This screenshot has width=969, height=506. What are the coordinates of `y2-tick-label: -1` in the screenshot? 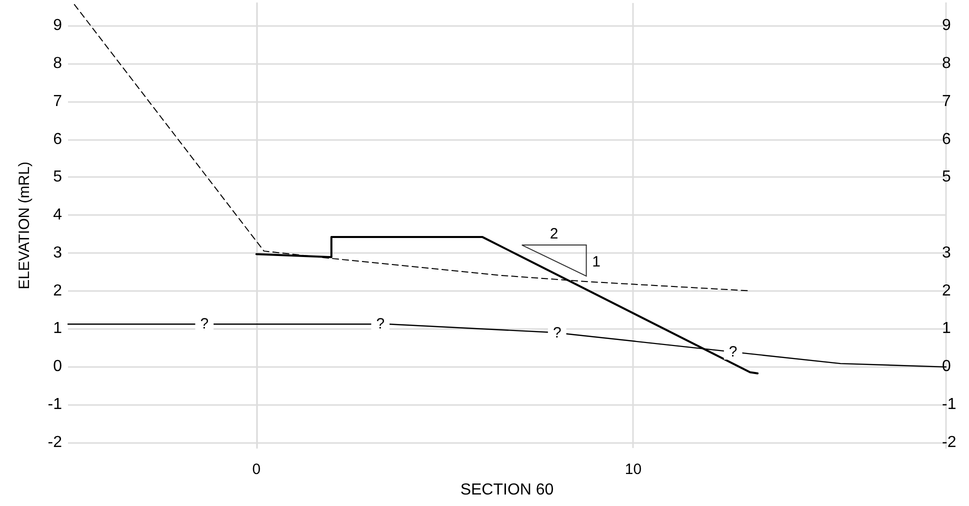 It's located at (949, 404).